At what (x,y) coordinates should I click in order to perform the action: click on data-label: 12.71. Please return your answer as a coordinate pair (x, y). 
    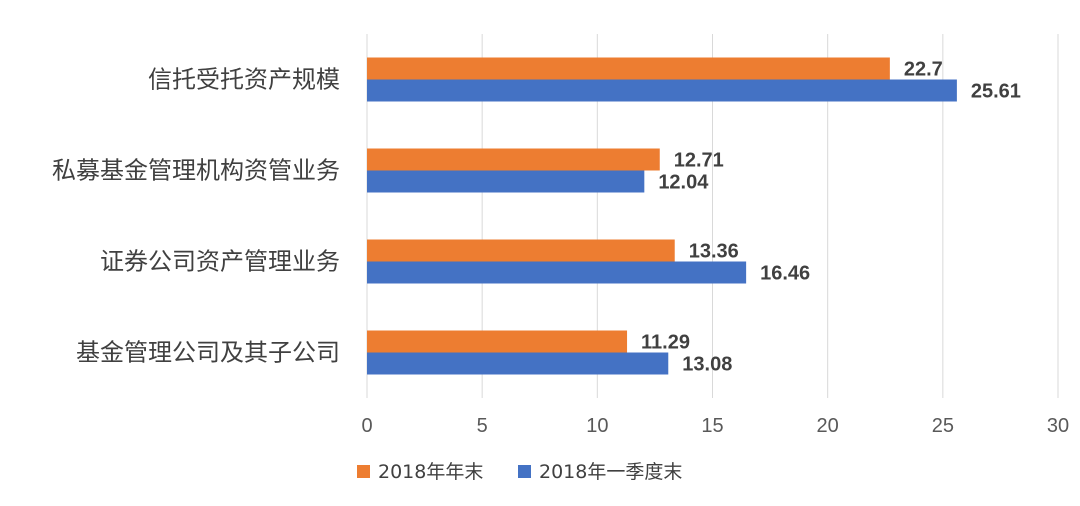
    Looking at the image, I should click on (699, 161).